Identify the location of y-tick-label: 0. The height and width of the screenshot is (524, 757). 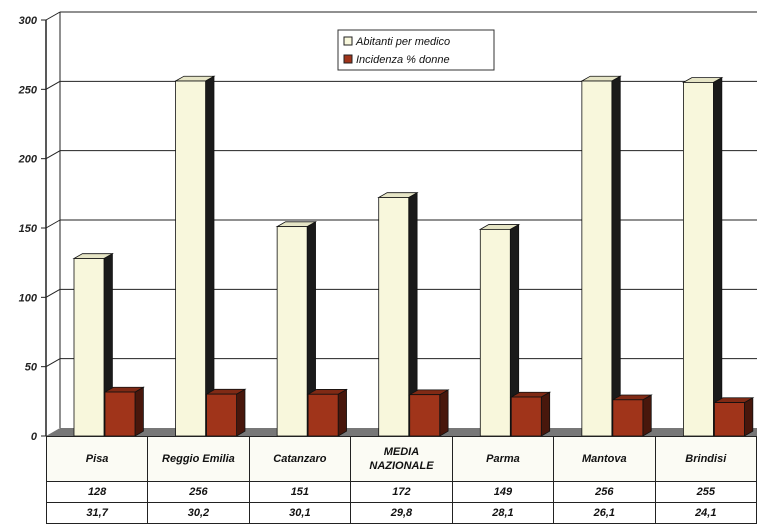
(34, 437).